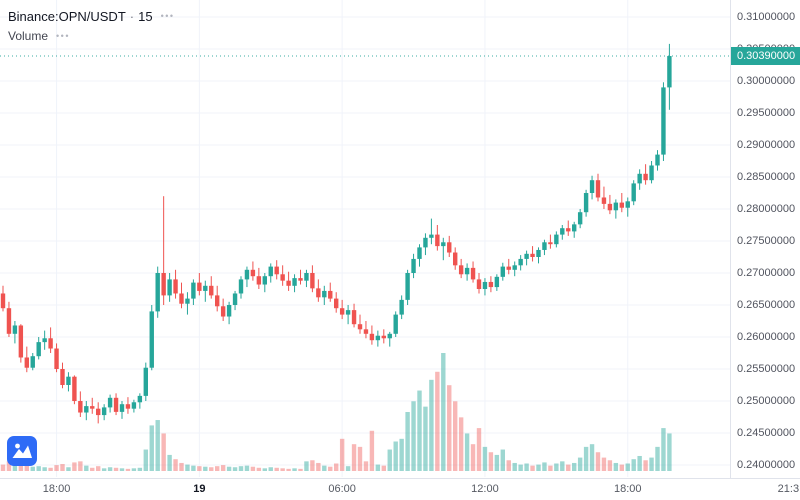  Describe the element at coordinates (400, 489) in the screenshot. I see `time-axis: 18:00 19 06:00 12:00 18:00 21:3` at that location.